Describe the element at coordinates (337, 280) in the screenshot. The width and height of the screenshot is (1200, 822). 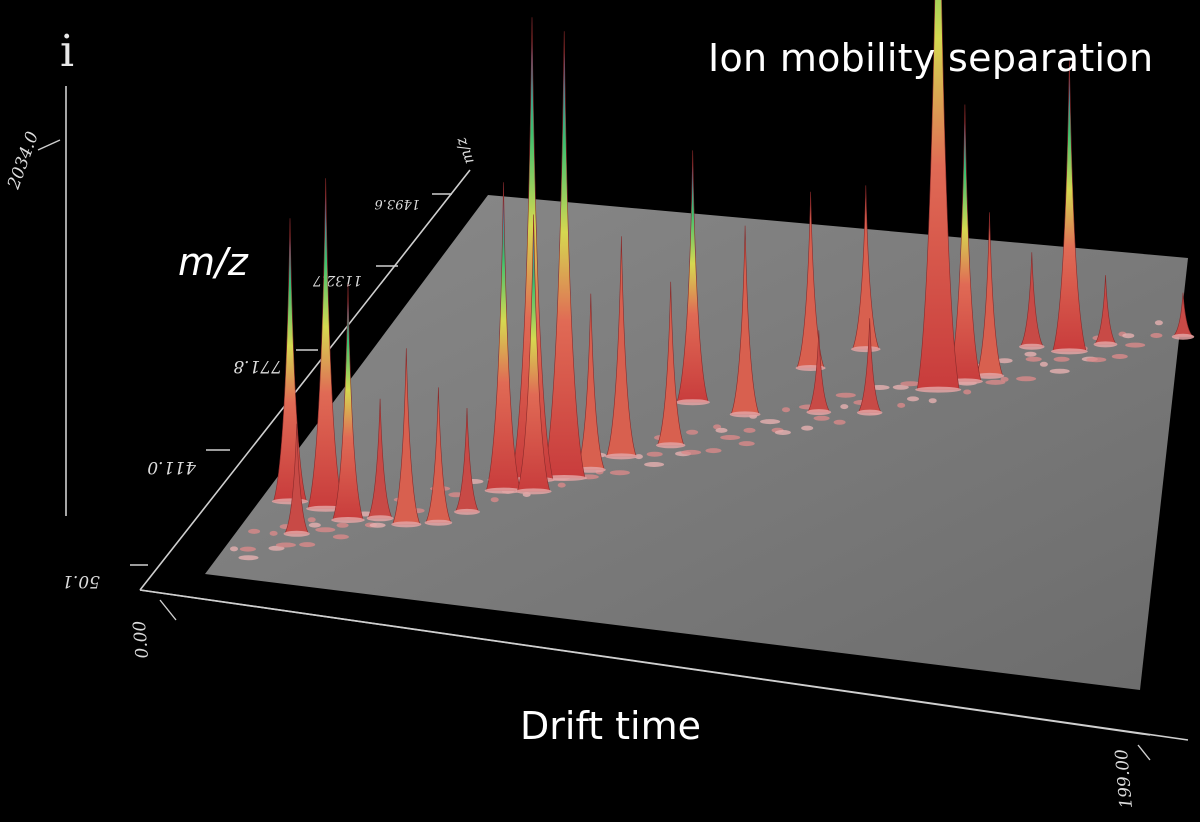
I see `mz-tick-label: 1132.7` at that location.